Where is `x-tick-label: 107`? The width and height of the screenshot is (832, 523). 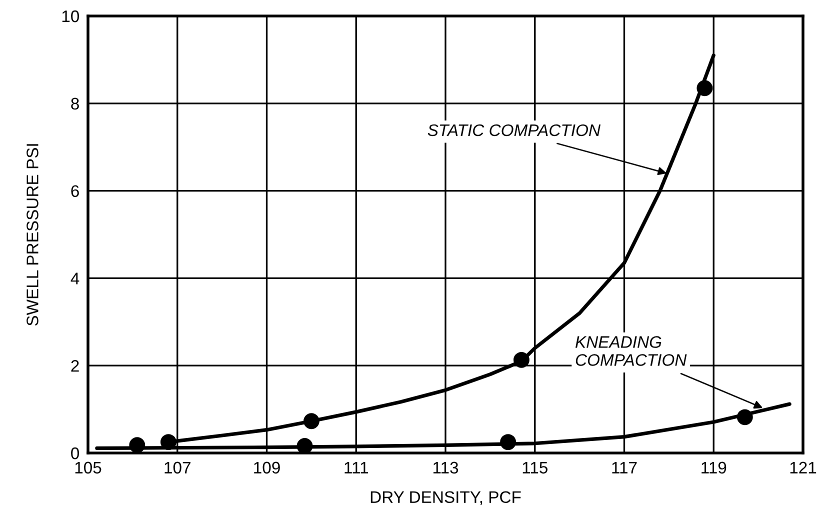 x-tick-label: 107 is located at coordinates (177, 468).